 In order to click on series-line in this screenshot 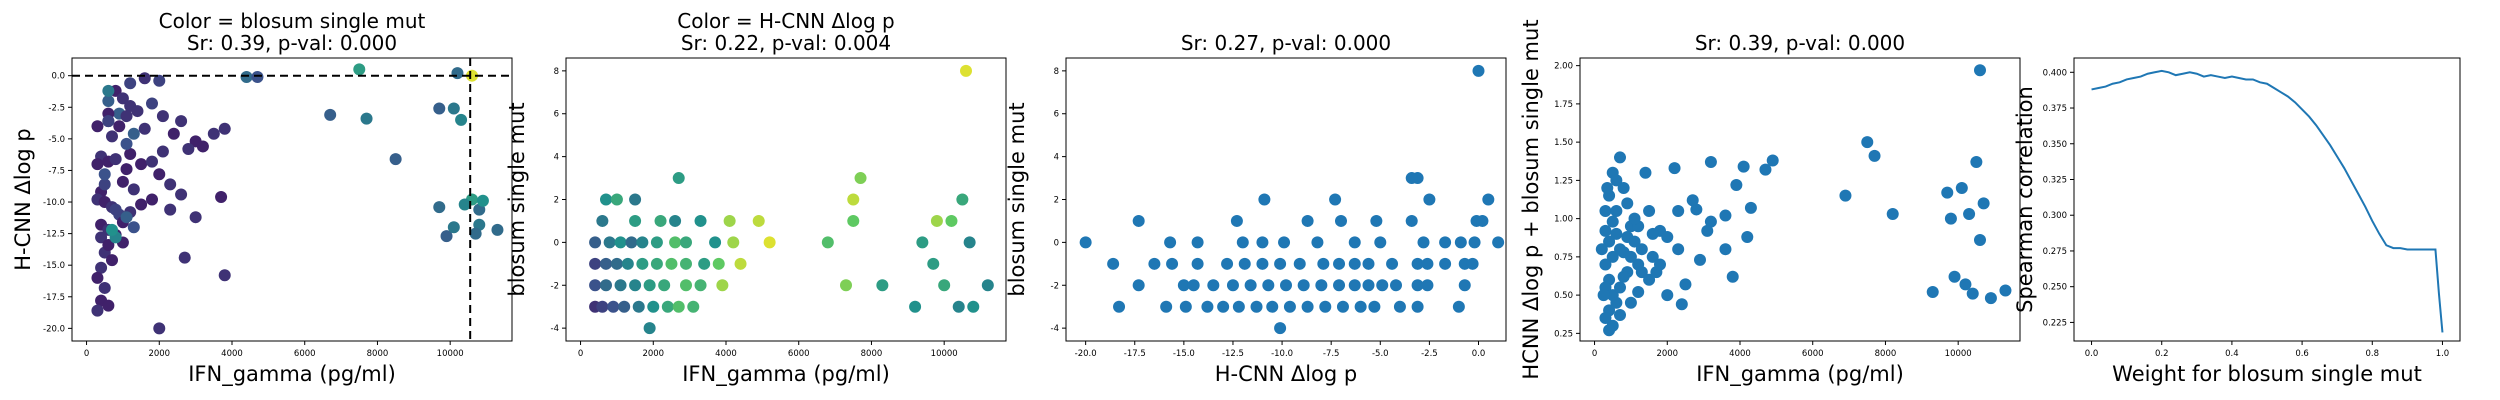, I will do `click(2267, 201)`.